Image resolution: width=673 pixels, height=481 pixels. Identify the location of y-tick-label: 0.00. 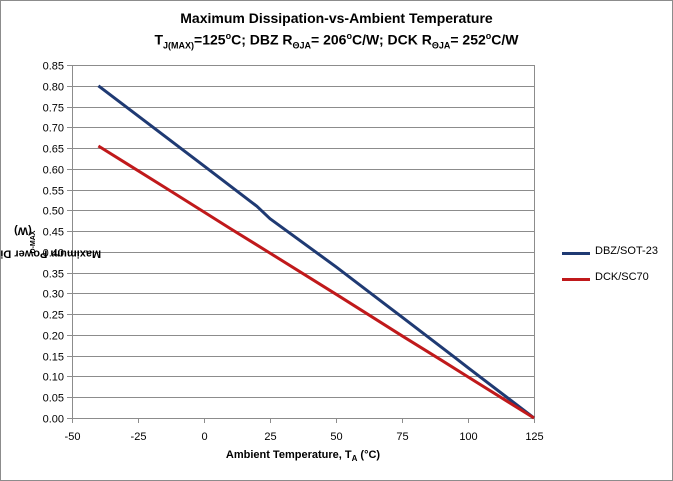
(53, 420).